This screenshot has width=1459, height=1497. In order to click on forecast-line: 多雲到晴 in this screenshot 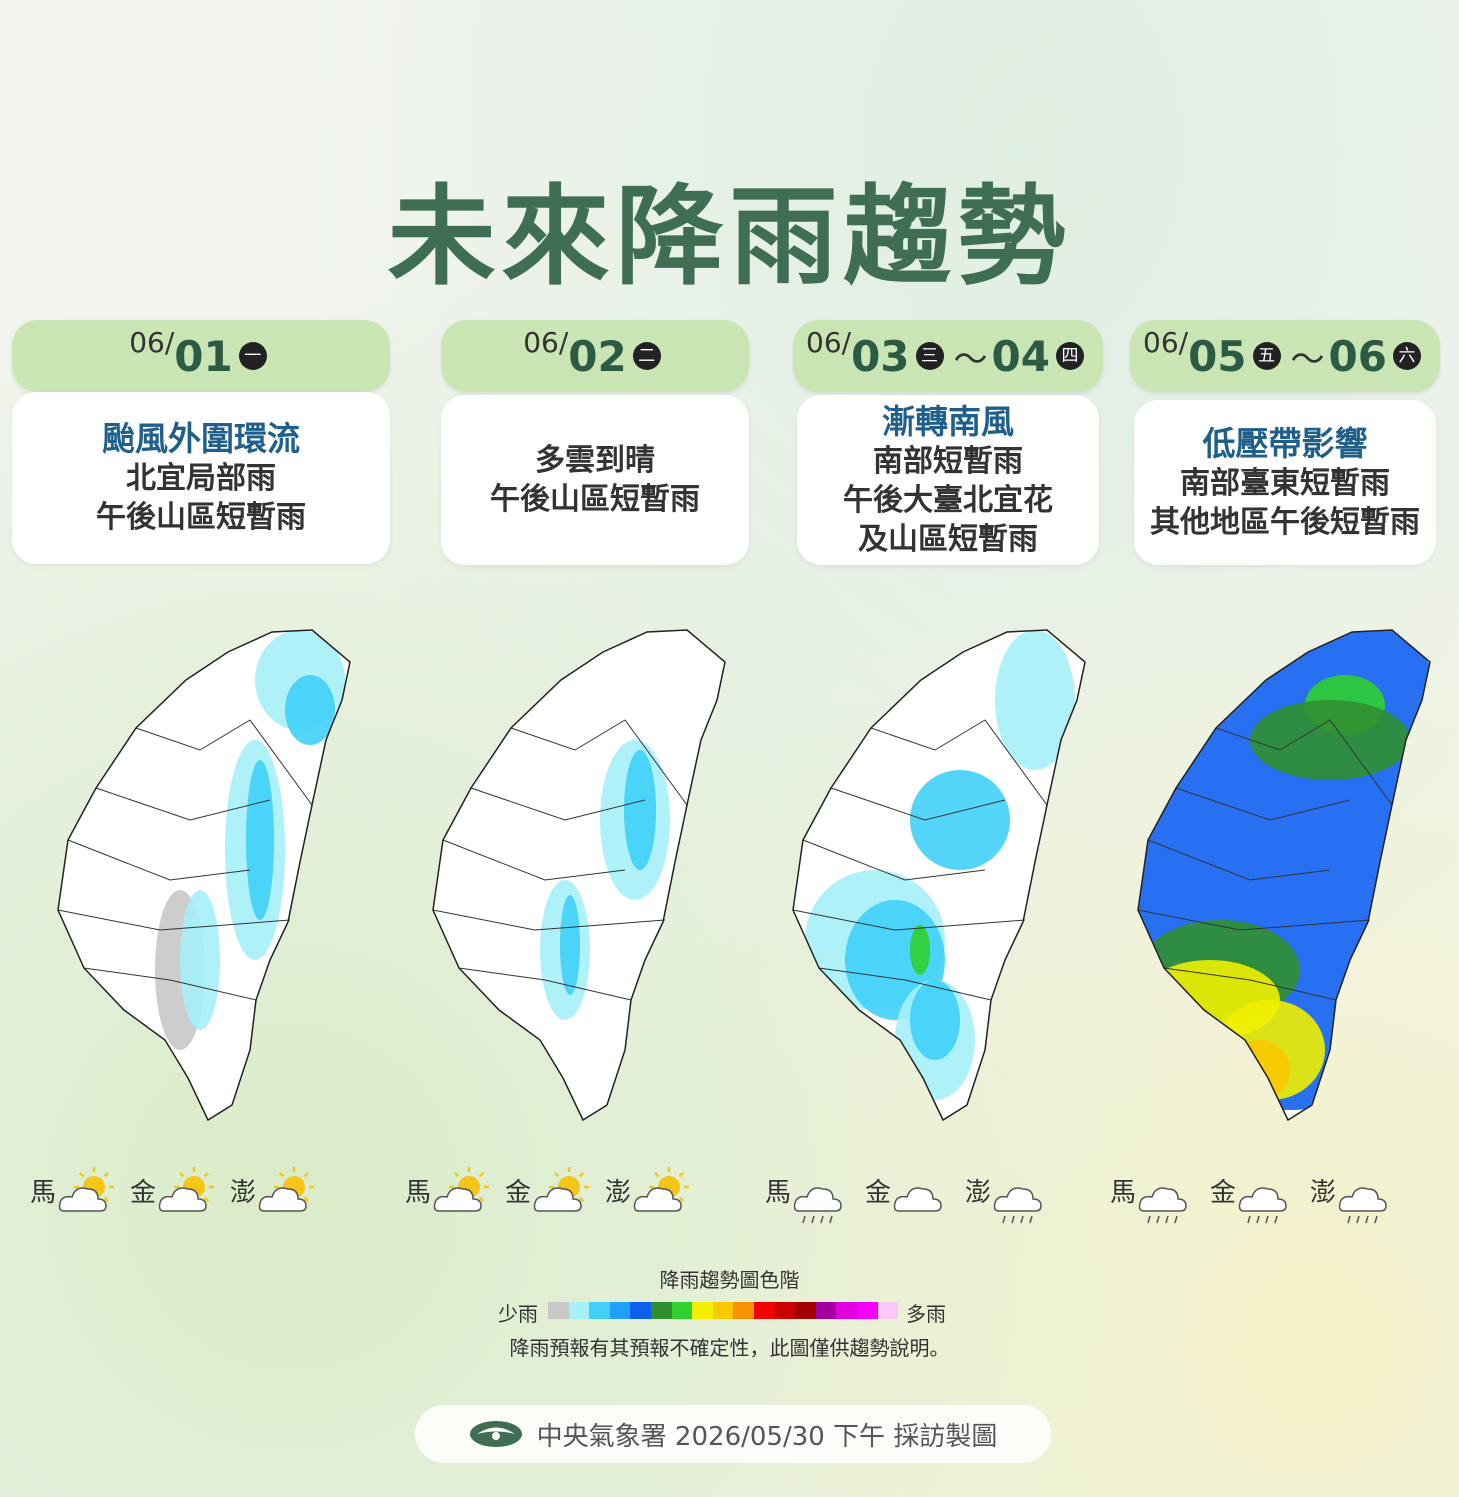, I will do `click(595, 460)`.